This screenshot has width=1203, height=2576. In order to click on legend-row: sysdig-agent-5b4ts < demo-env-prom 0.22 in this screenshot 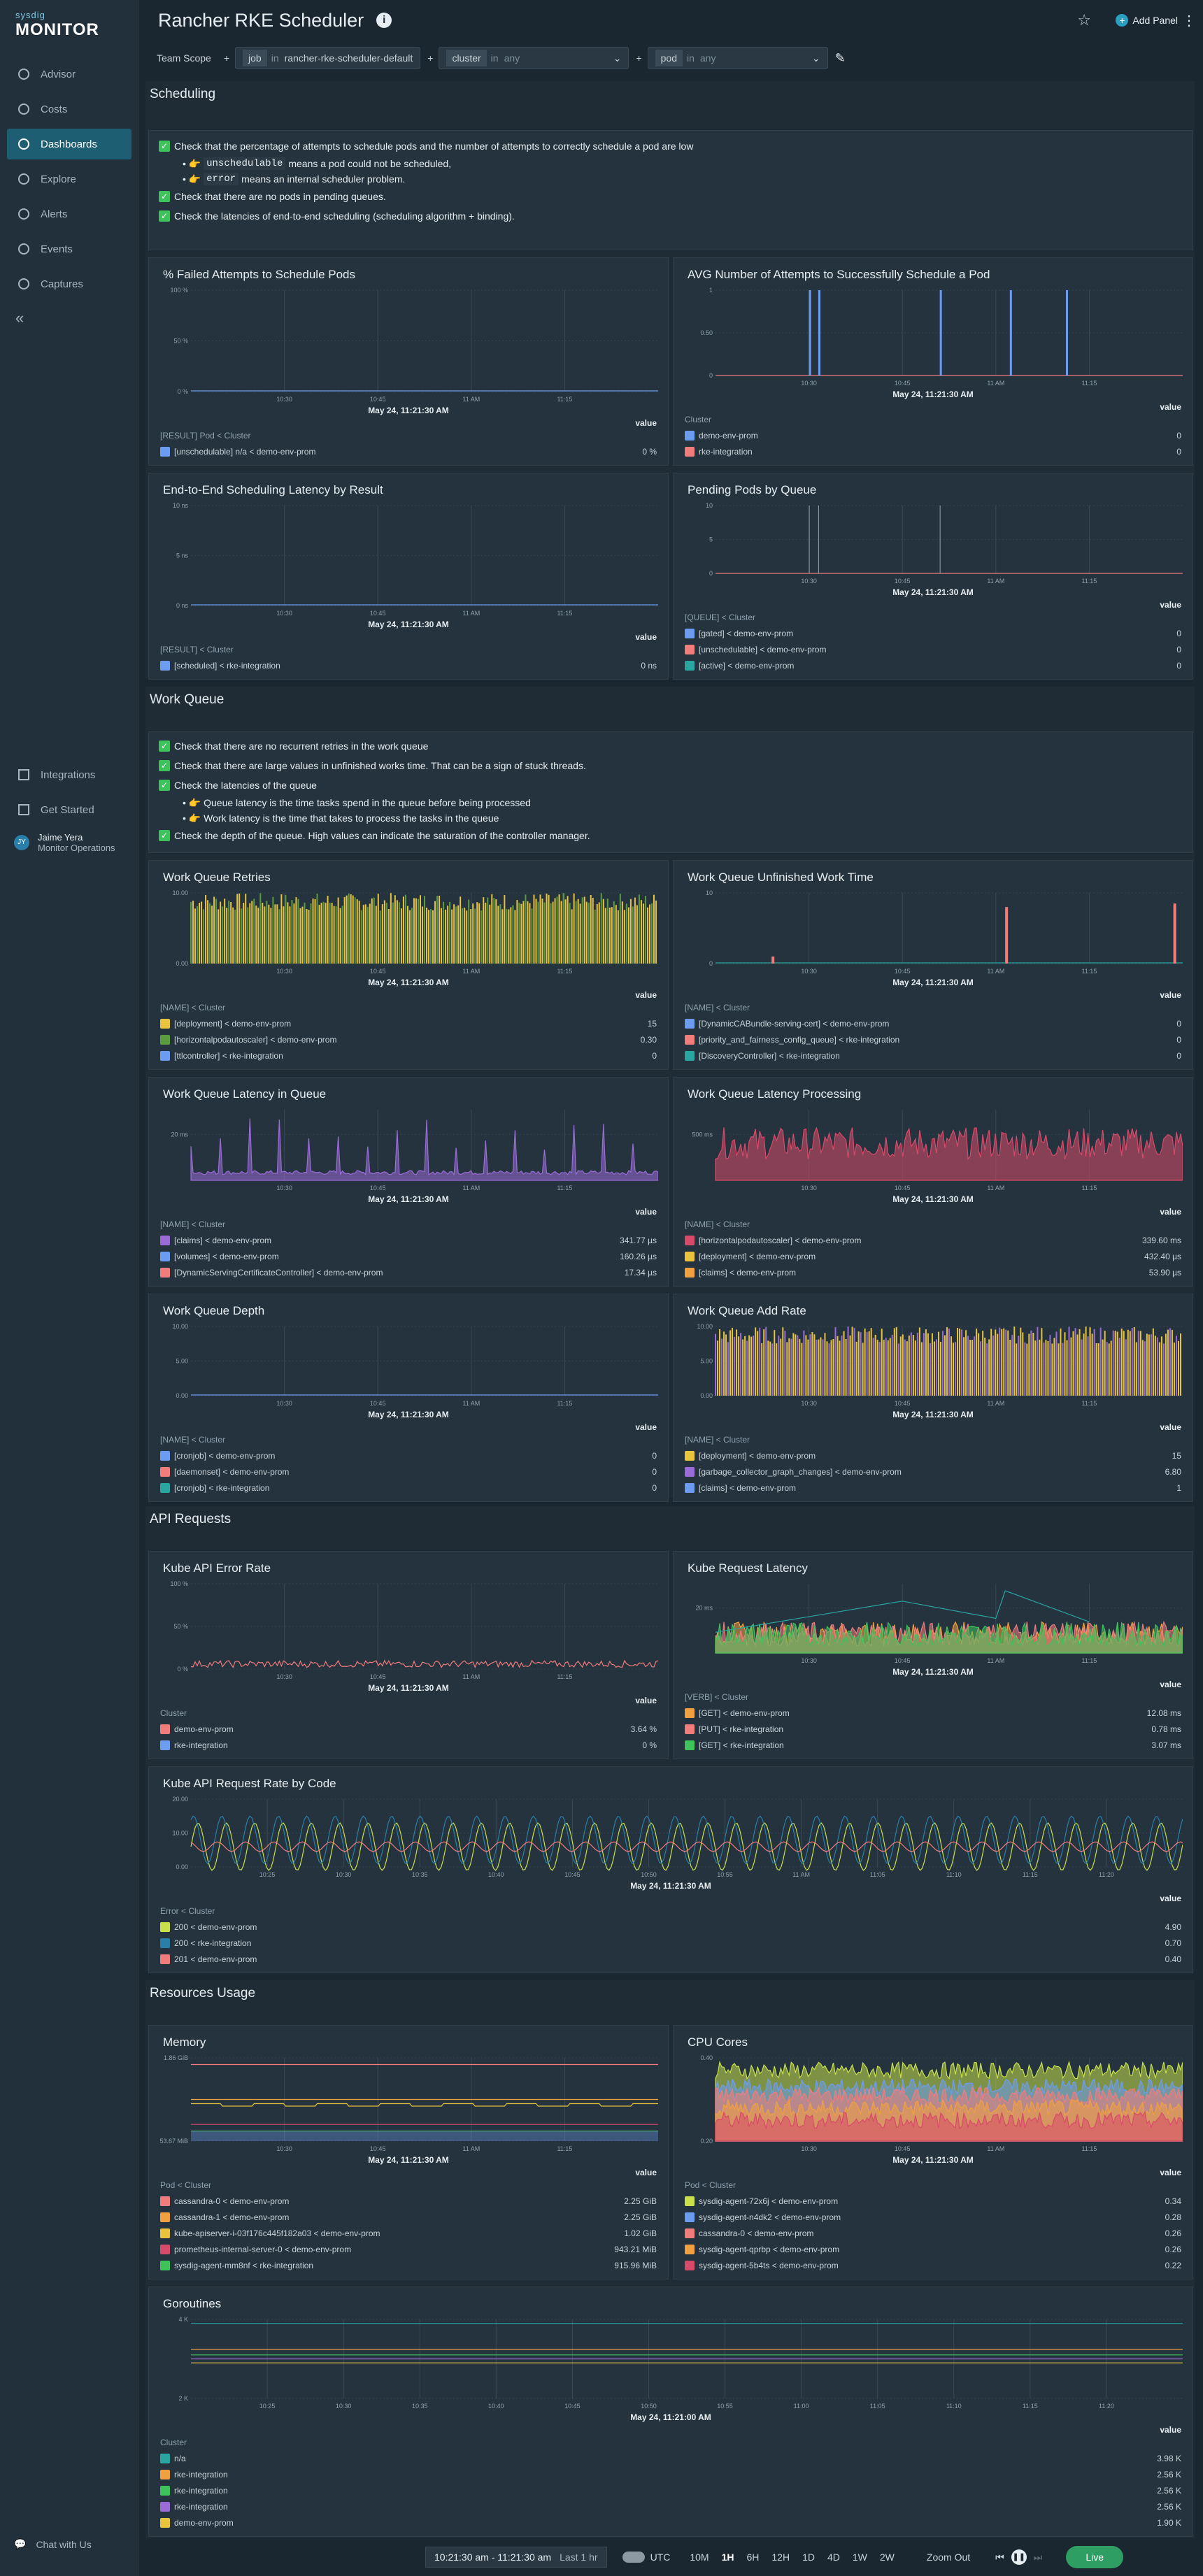, I will do `click(933, 2265)`.